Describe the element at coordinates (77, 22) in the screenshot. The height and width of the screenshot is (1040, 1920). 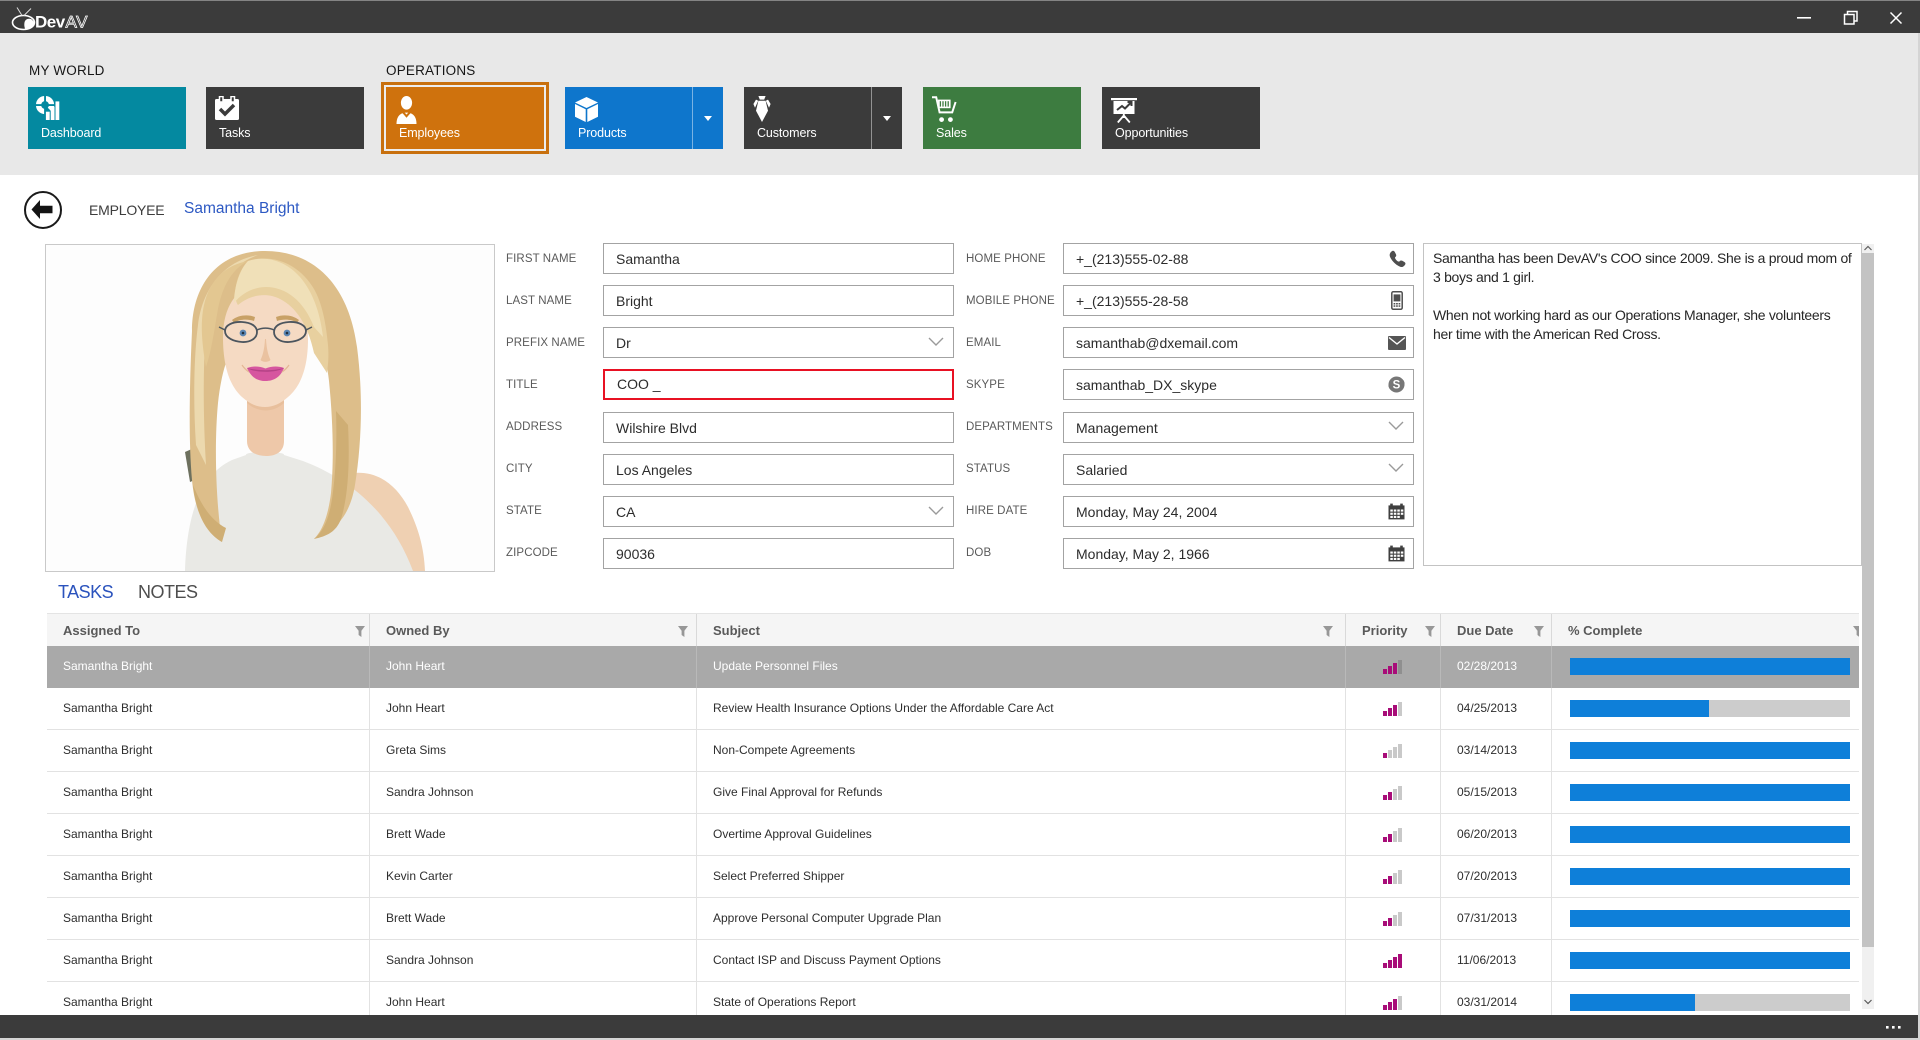
I see `svg-text: AV` at that location.